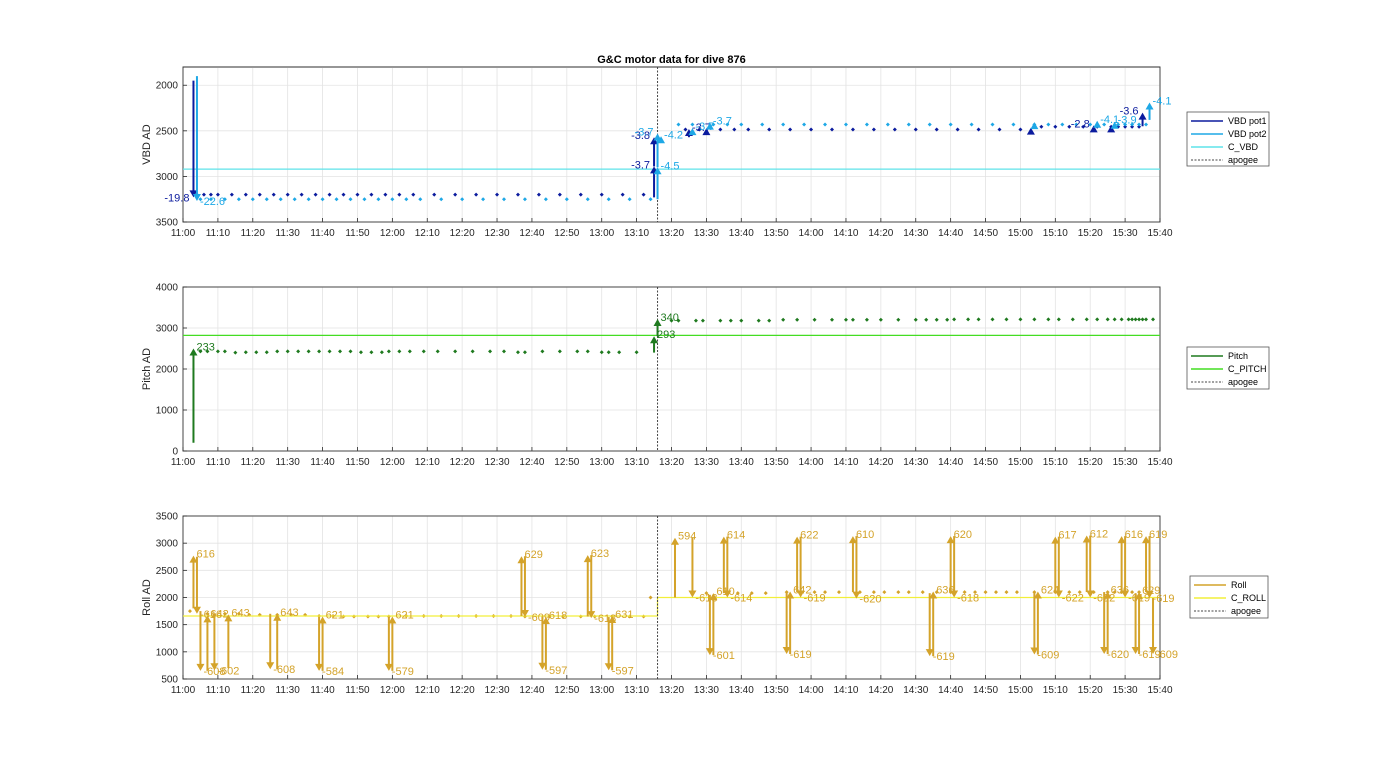 The image size is (1400, 764). What do you see at coordinates (1048, 656) in the screenshot?
I see `move-label: -609` at bounding box center [1048, 656].